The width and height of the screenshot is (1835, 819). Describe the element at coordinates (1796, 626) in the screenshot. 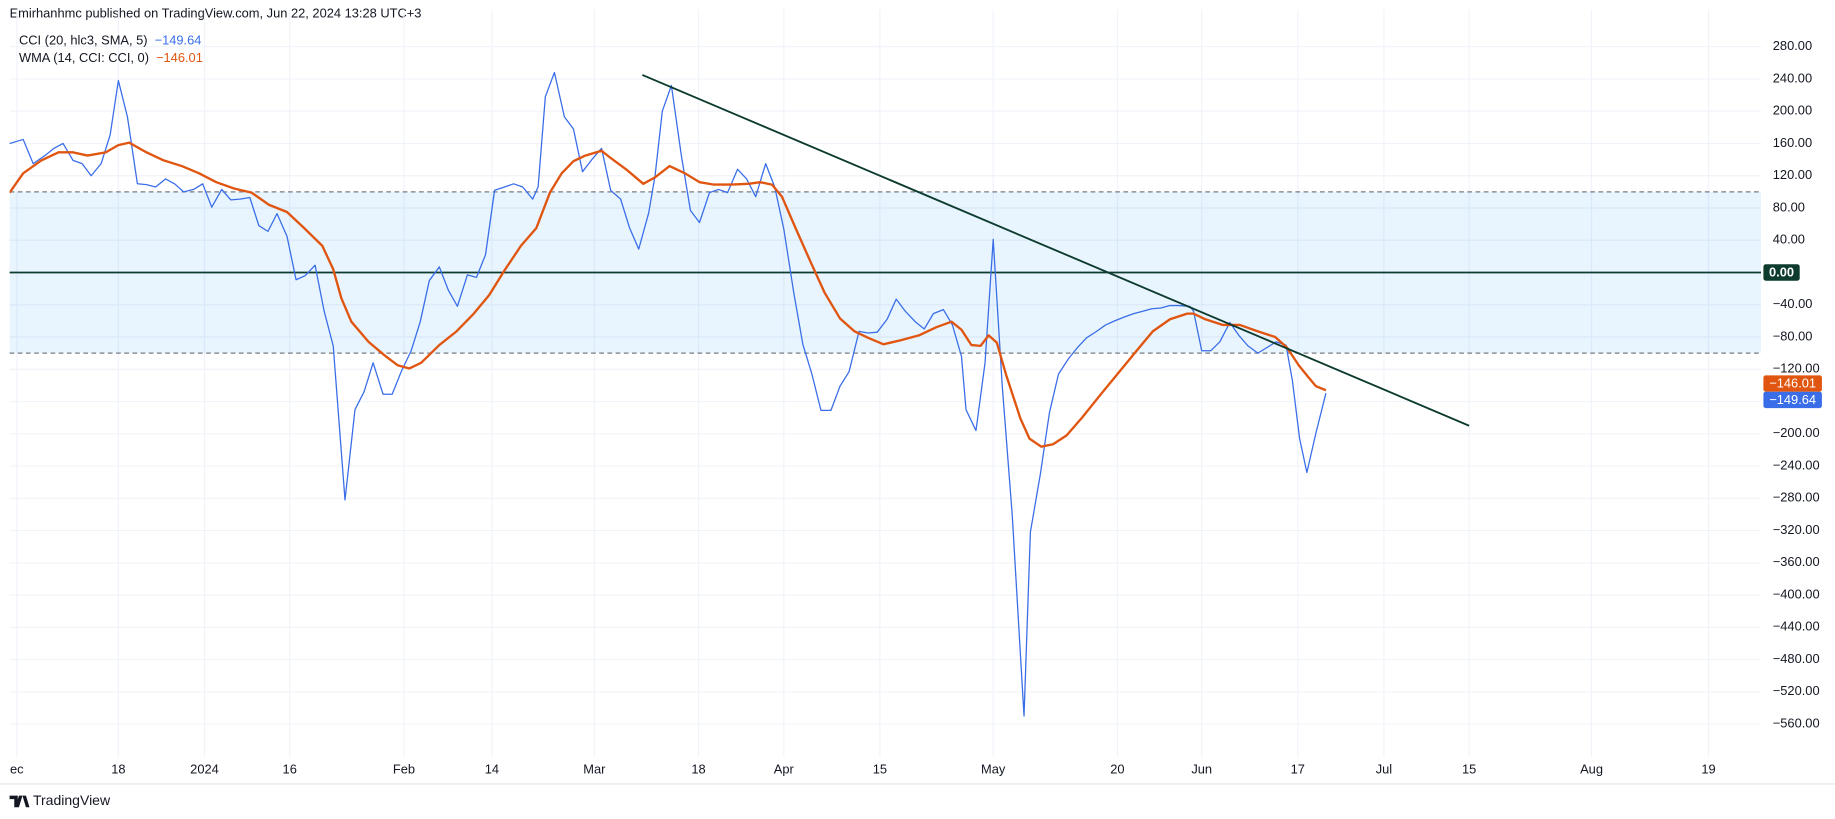

I see `y-tick-label: −440.00` at that location.